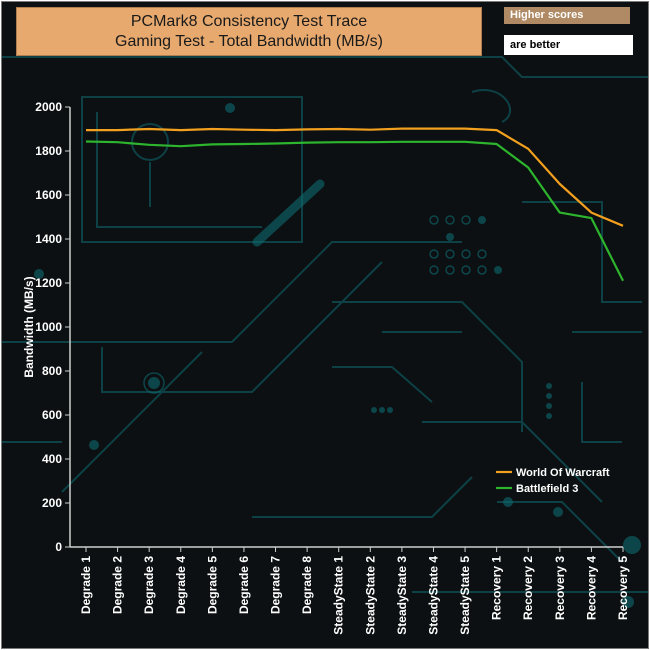 The width and height of the screenshot is (650, 650). I want to click on are-better-badge: are better, so click(568, 45).